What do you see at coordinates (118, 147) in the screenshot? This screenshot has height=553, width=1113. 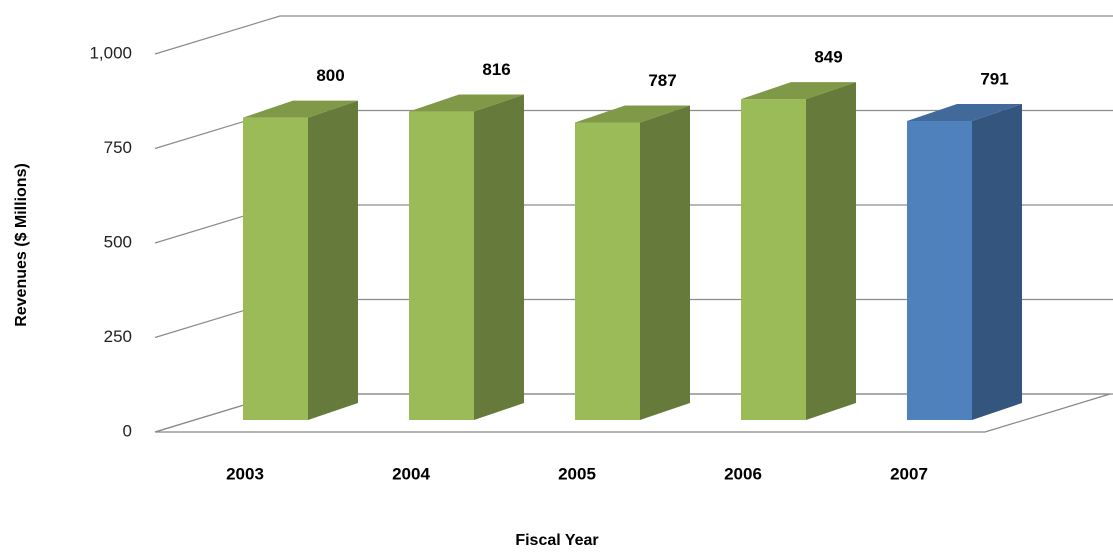 I see `y-tick-label: 750` at bounding box center [118, 147].